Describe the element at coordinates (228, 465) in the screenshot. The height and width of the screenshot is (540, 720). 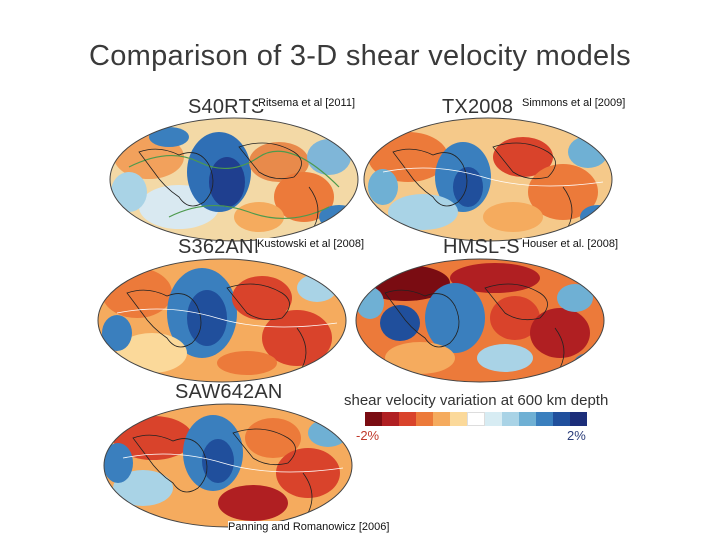
I see `map-saw642an` at that location.